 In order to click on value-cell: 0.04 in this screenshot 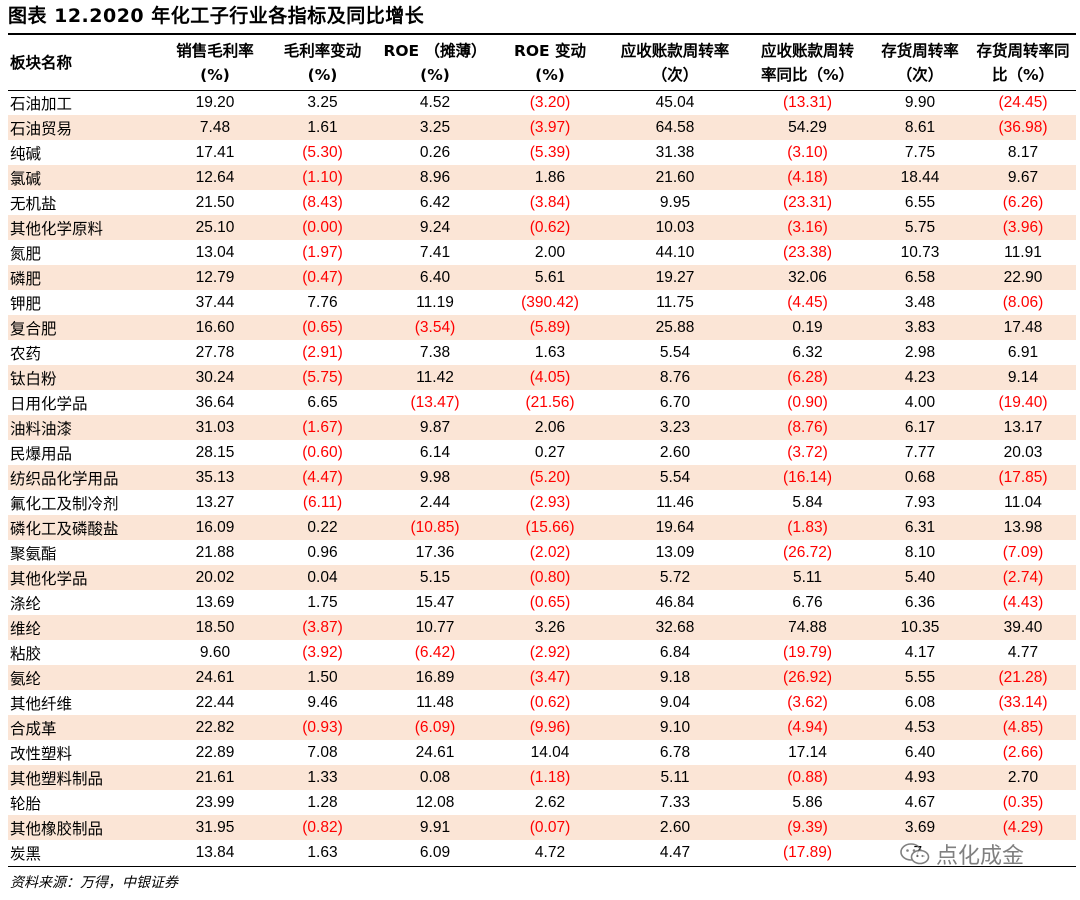, I will do `click(322, 577)`.